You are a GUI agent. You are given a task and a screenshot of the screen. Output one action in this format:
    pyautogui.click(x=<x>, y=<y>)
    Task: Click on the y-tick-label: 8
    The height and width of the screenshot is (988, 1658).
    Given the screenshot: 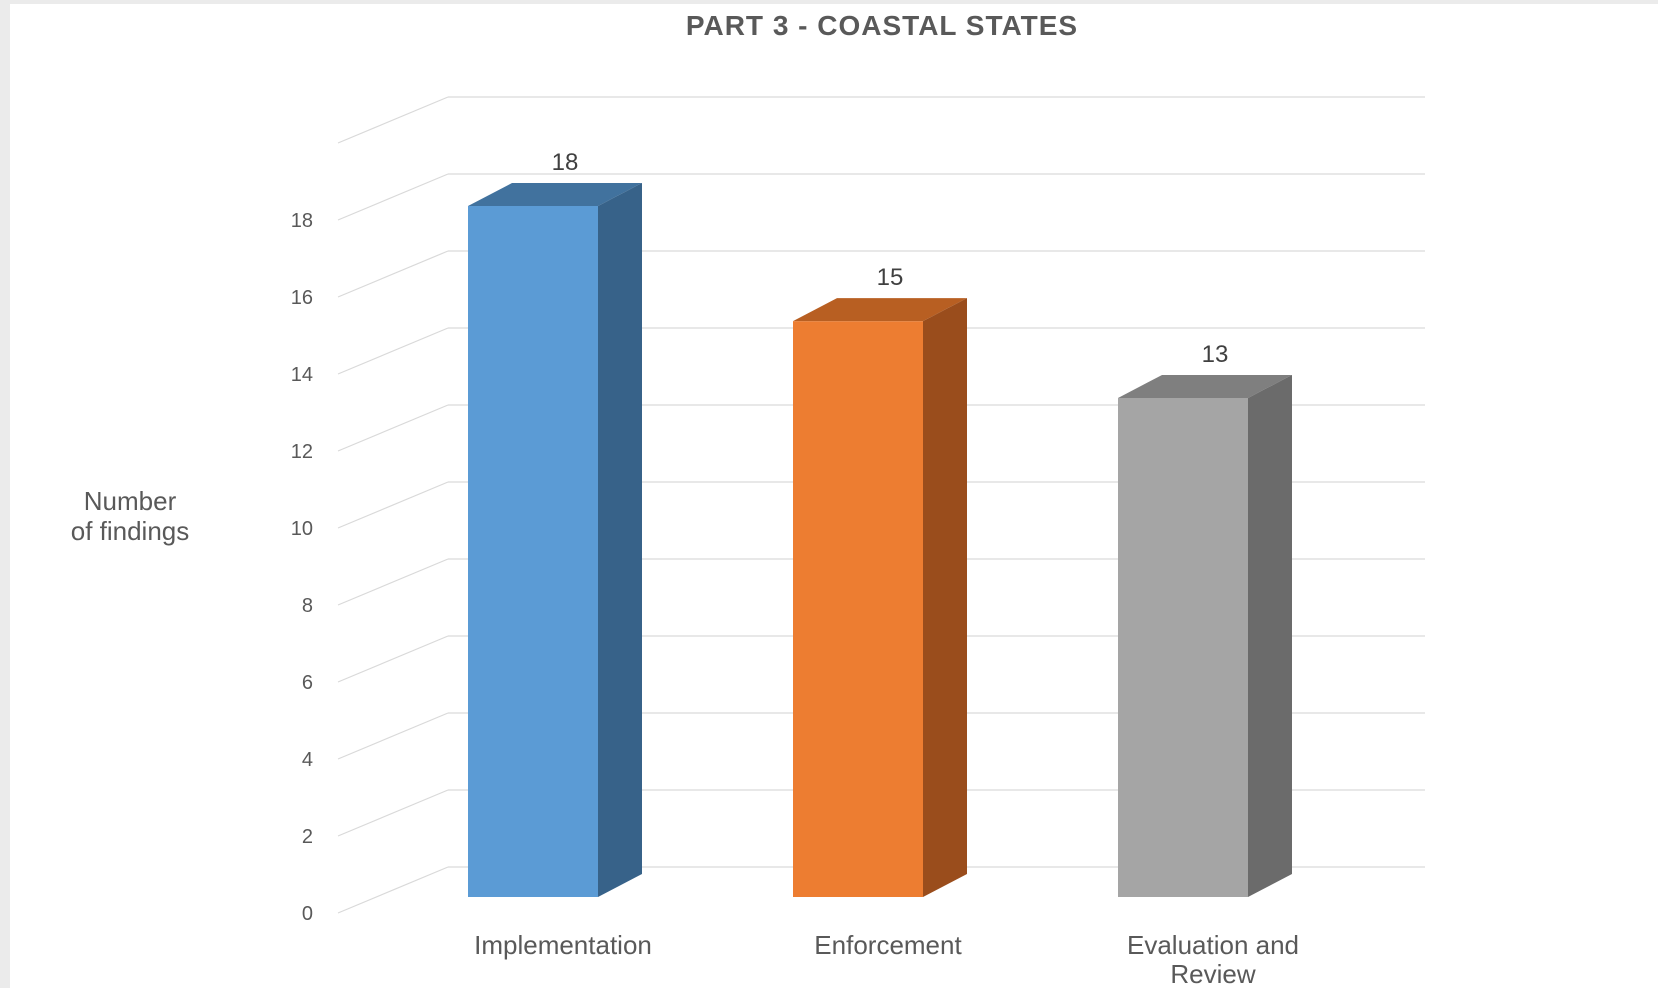 What is the action you would take?
    pyautogui.click(x=307, y=606)
    